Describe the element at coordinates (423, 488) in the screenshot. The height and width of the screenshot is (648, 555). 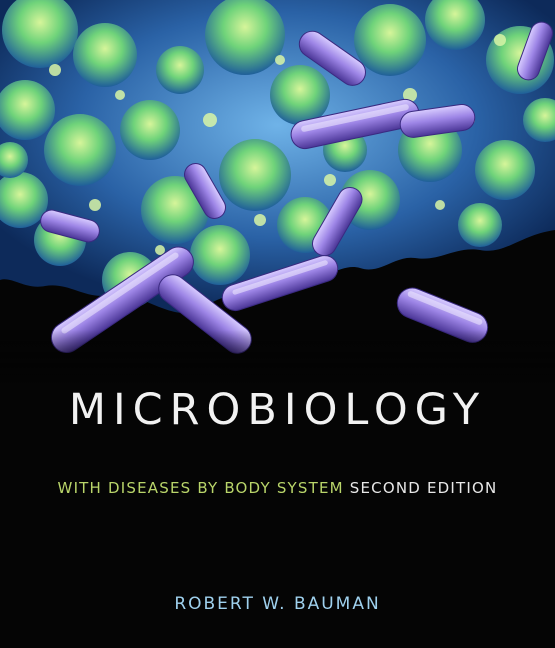
I see `subtitle-edition: SECOND EDITION` at that location.